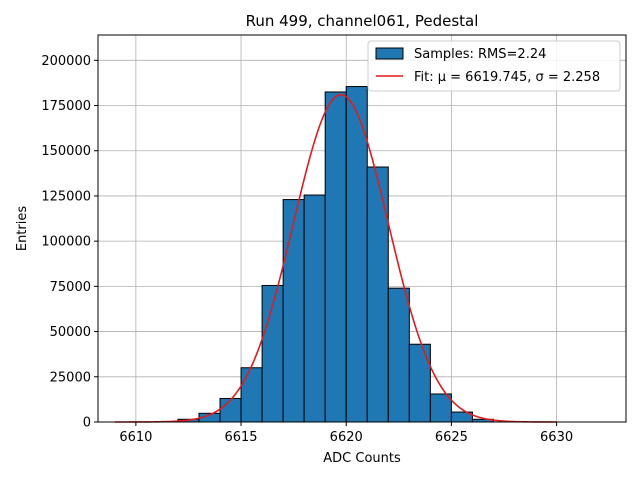 Image resolution: width=640 pixels, height=480 pixels. I want to click on x-axis-ticks: 6610 6615 6620 6625 6630, so click(346, 433).